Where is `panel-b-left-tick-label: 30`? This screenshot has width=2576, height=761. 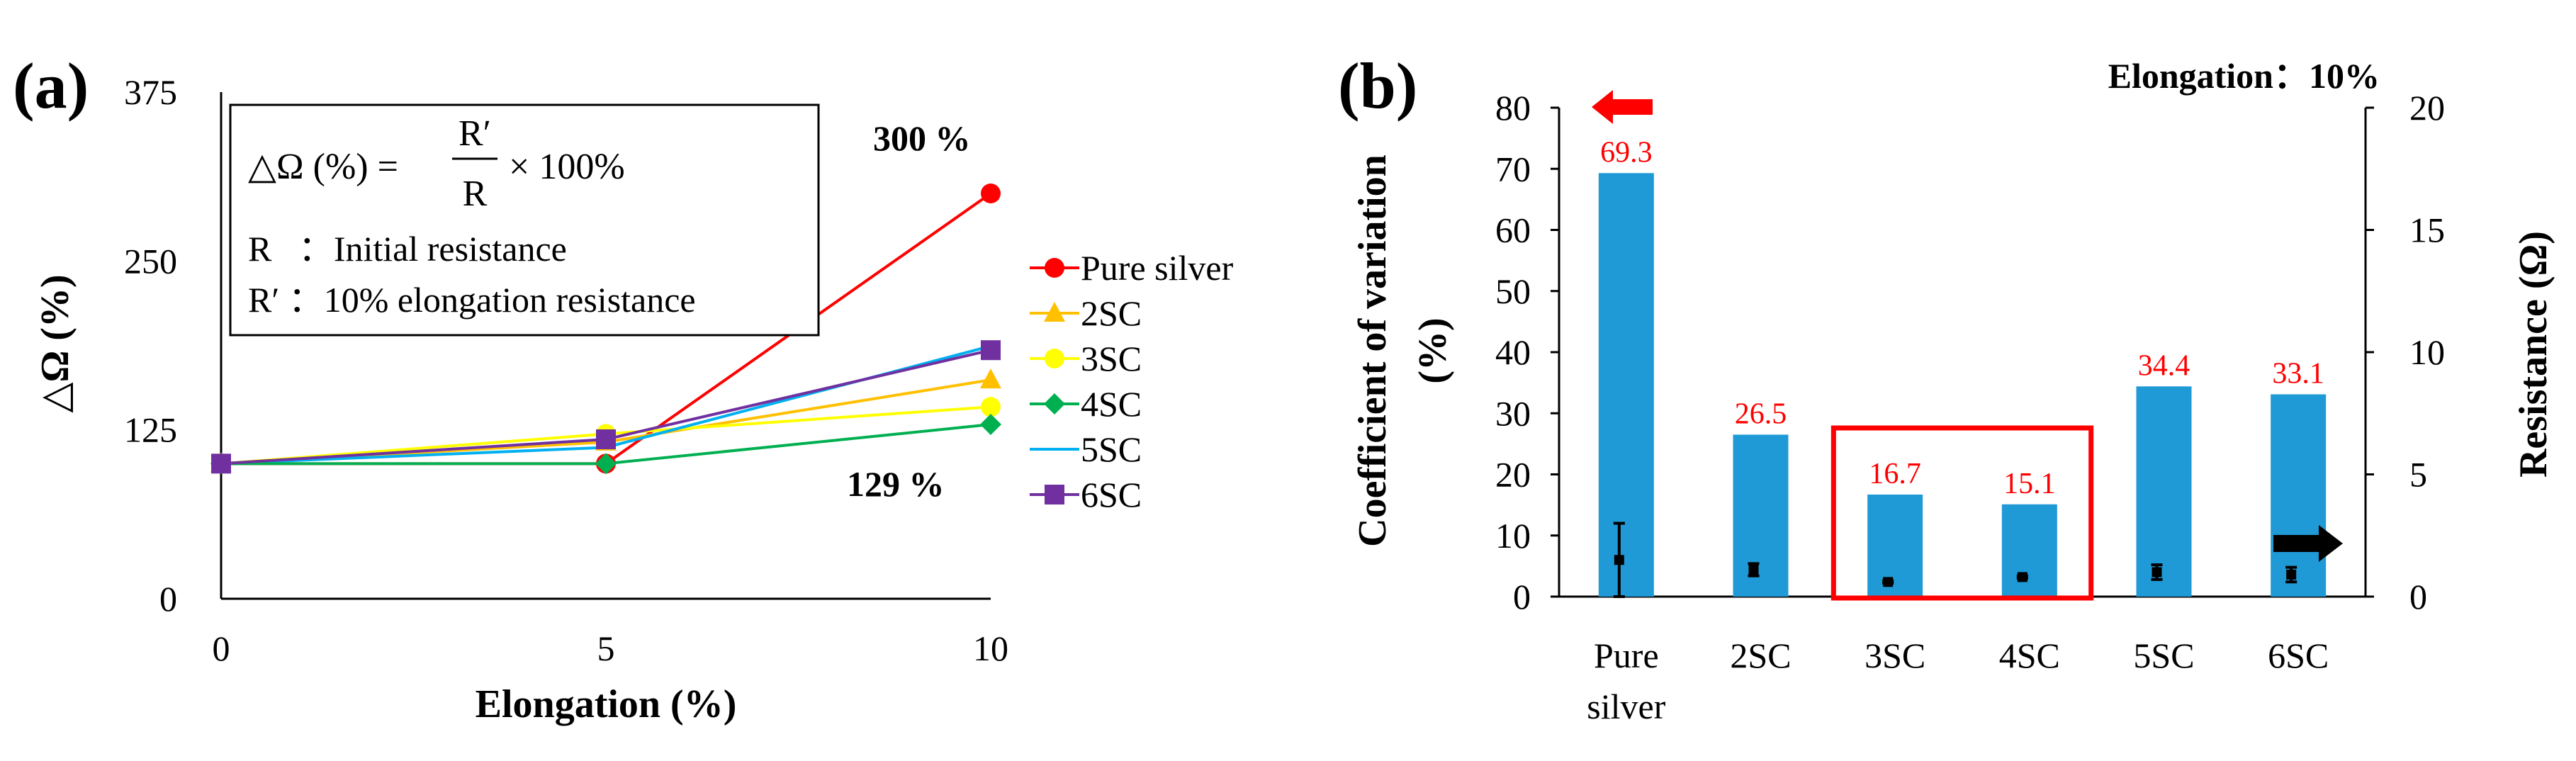
panel-b-left-tick-label: 30 is located at coordinates (1513, 413).